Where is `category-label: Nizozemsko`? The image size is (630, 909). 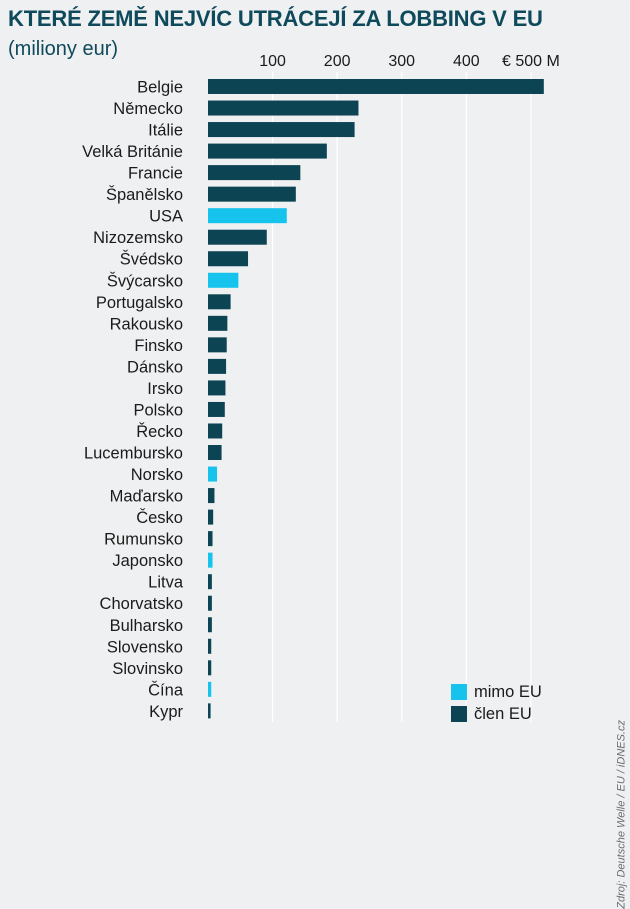
category-label: Nizozemsko is located at coordinates (138, 238).